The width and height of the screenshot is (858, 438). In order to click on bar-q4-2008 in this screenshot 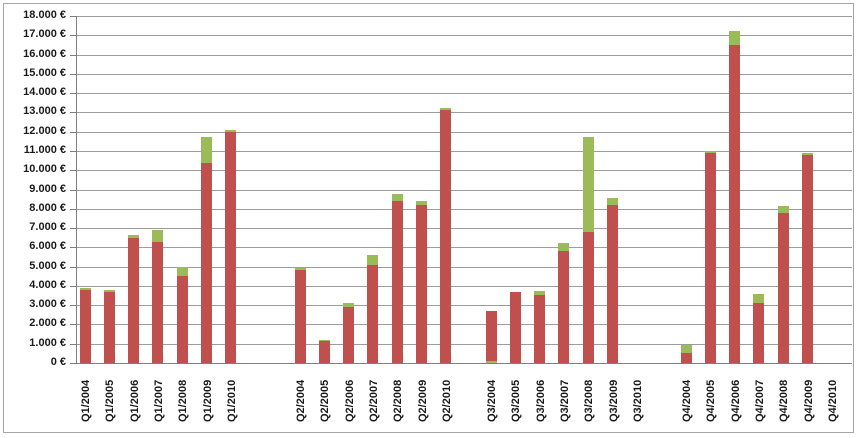, I will do `click(783, 284)`.